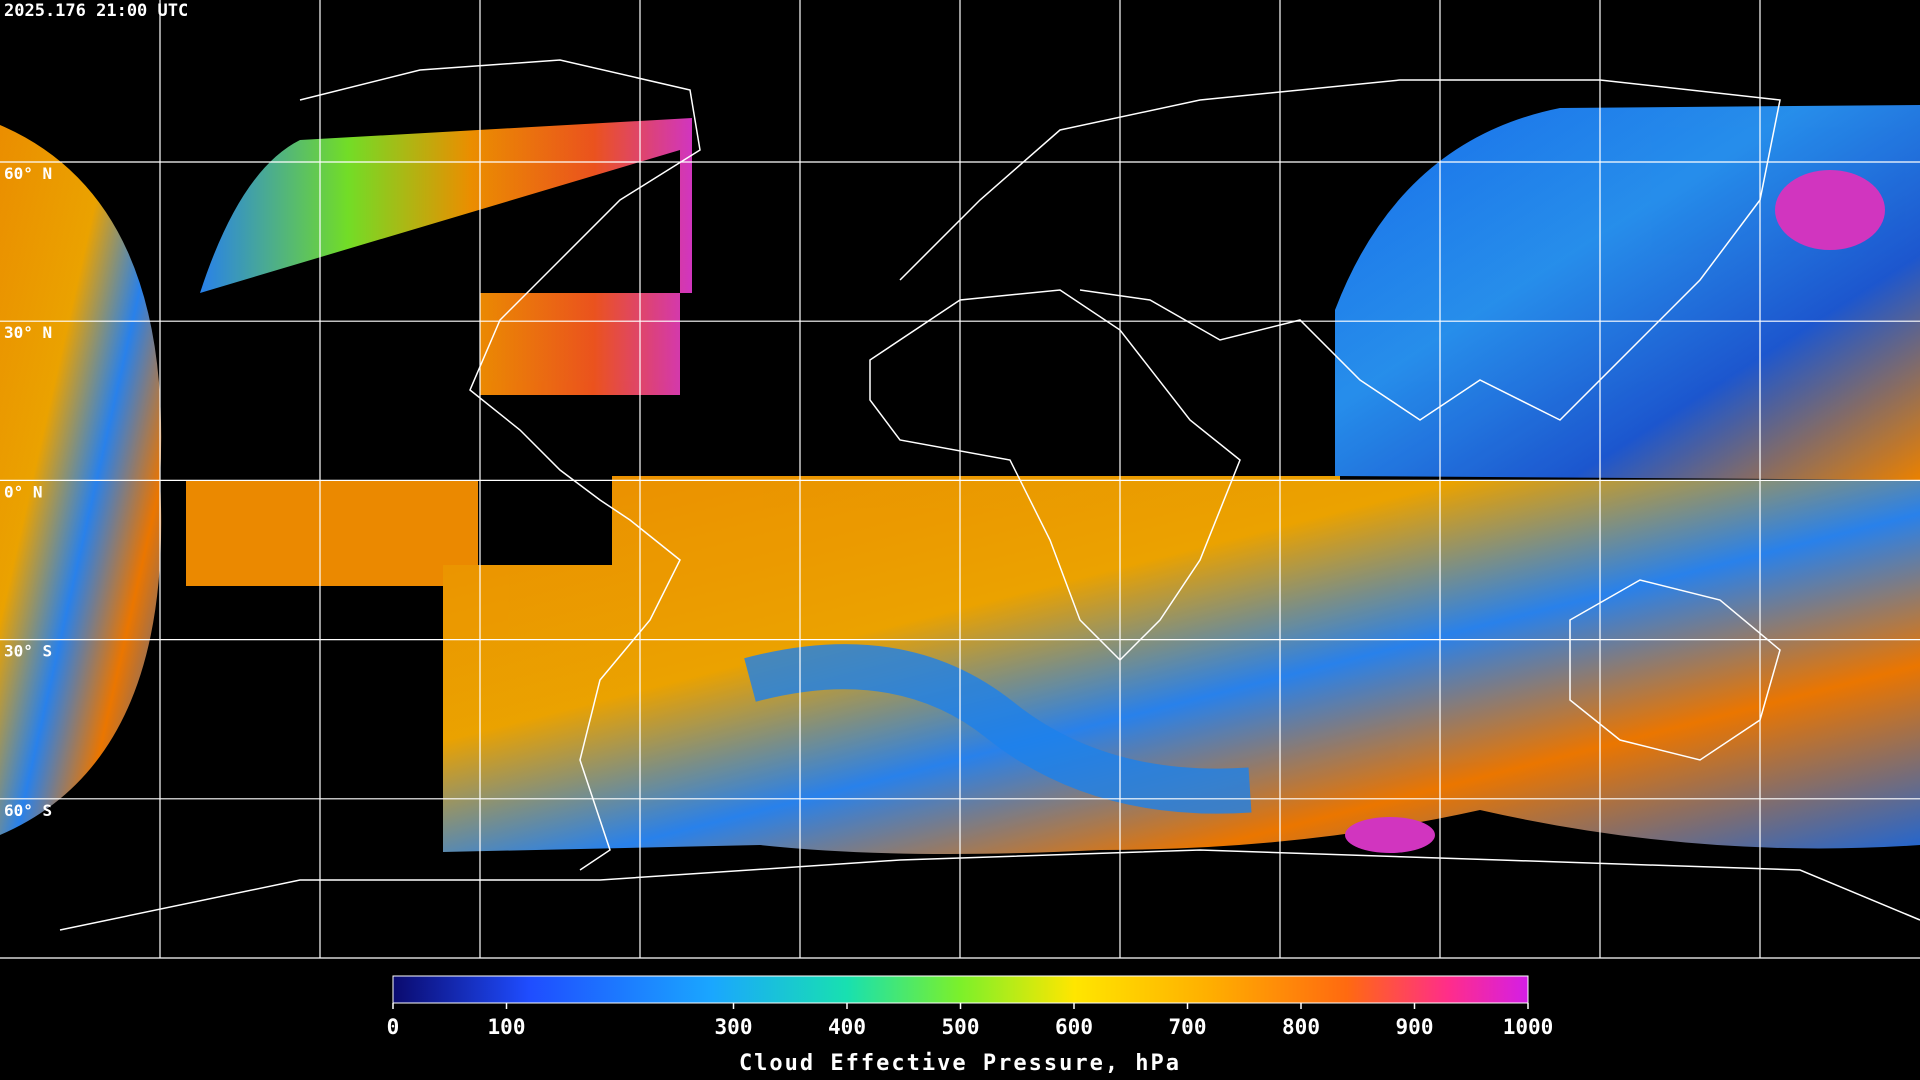 The height and width of the screenshot is (1080, 1920). Describe the element at coordinates (1188, 1027) in the screenshot. I see `colorbar-tick-label: 700` at that location.